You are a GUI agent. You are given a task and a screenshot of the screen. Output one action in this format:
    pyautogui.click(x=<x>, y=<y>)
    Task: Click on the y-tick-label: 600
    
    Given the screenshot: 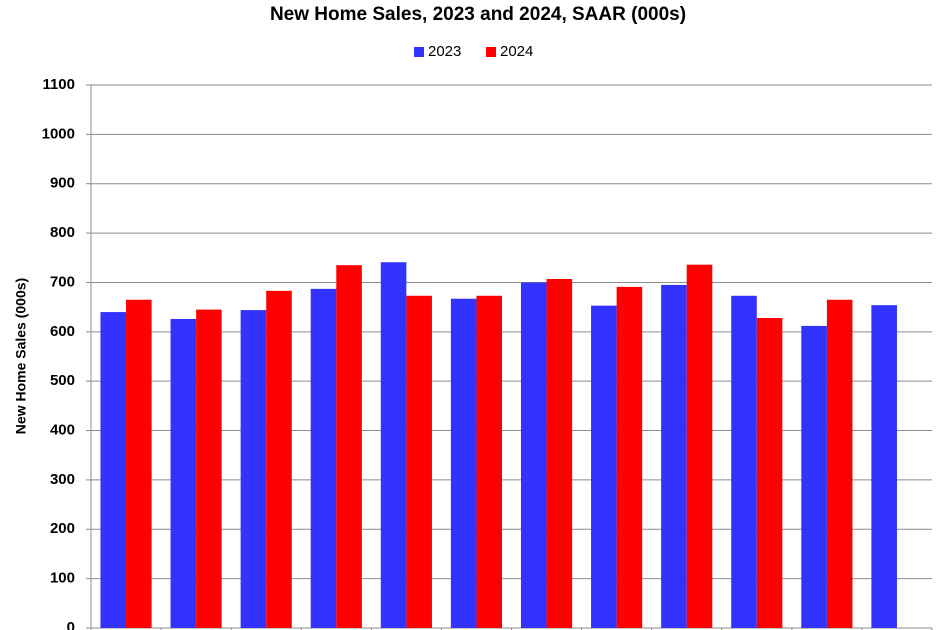 What is the action you would take?
    pyautogui.click(x=62, y=331)
    